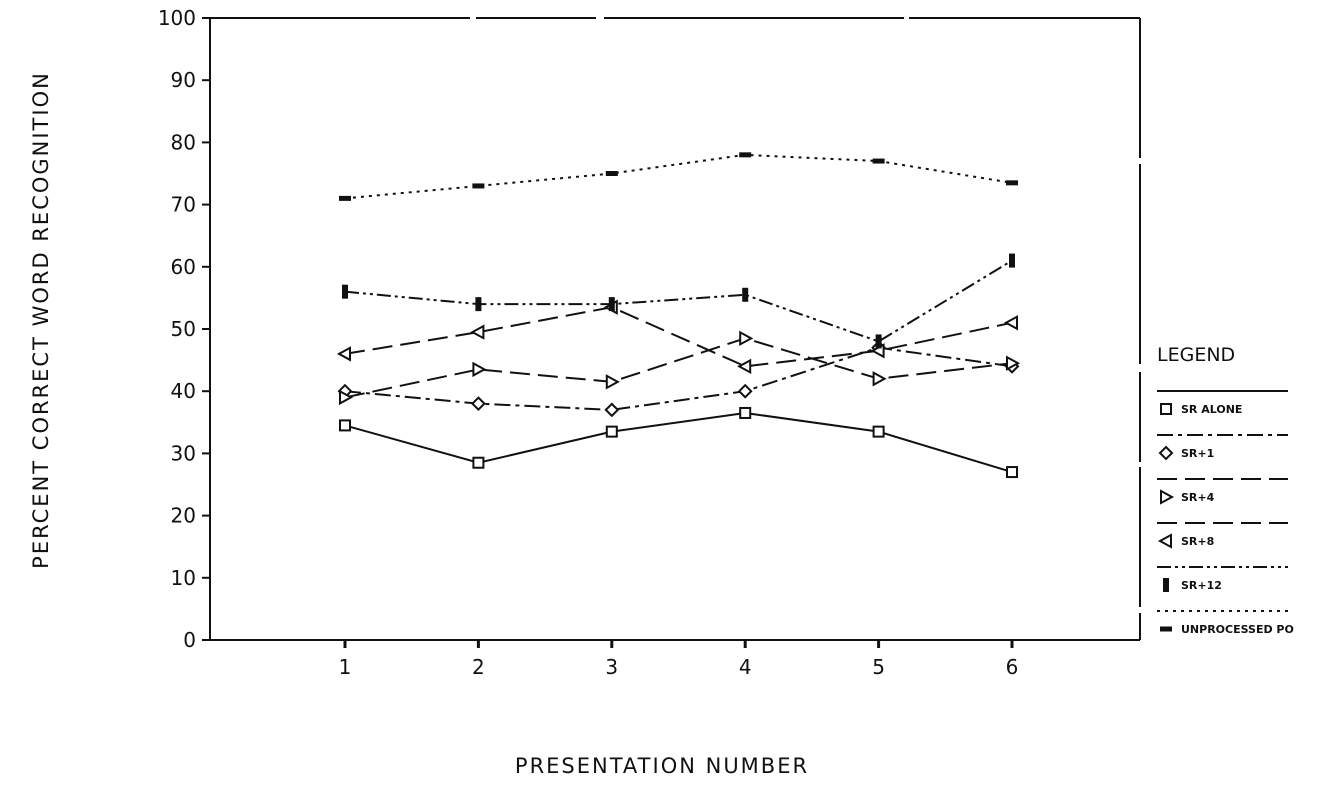 The image size is (1338, 795). Describe the element at coordinates (1197, 541) in the screenshot. I see `legend-label-sr-8: SR+8` at that location.